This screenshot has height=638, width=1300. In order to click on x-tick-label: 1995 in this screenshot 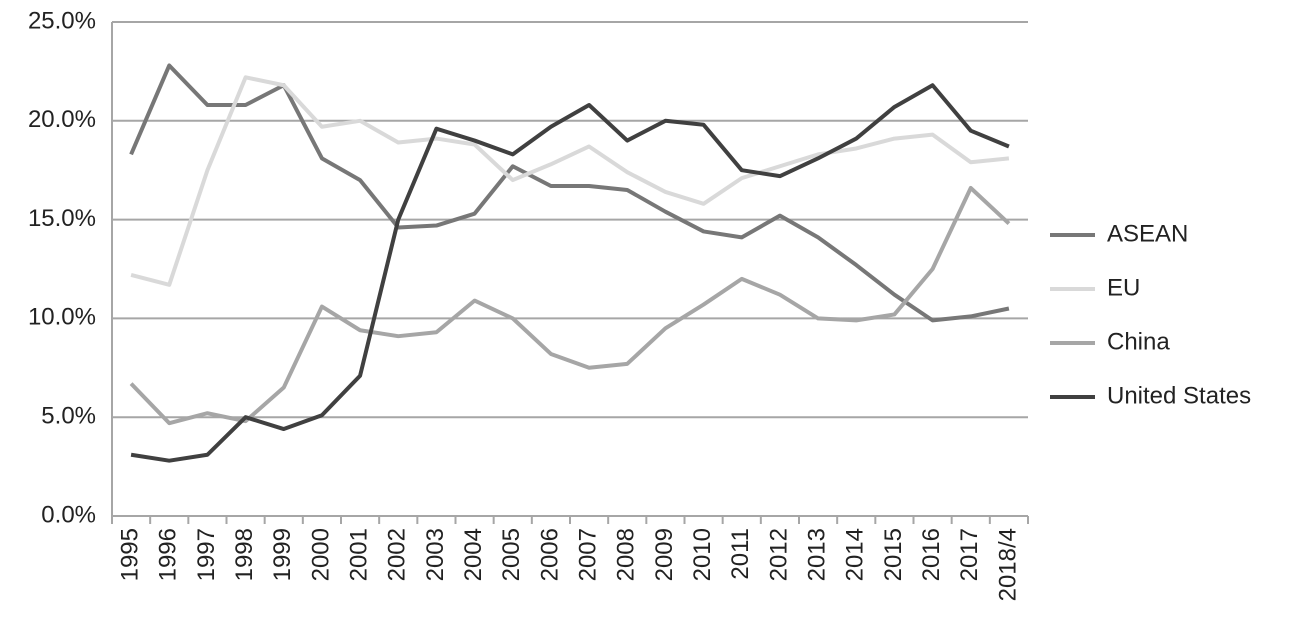, I will do `click(129, 554)`.